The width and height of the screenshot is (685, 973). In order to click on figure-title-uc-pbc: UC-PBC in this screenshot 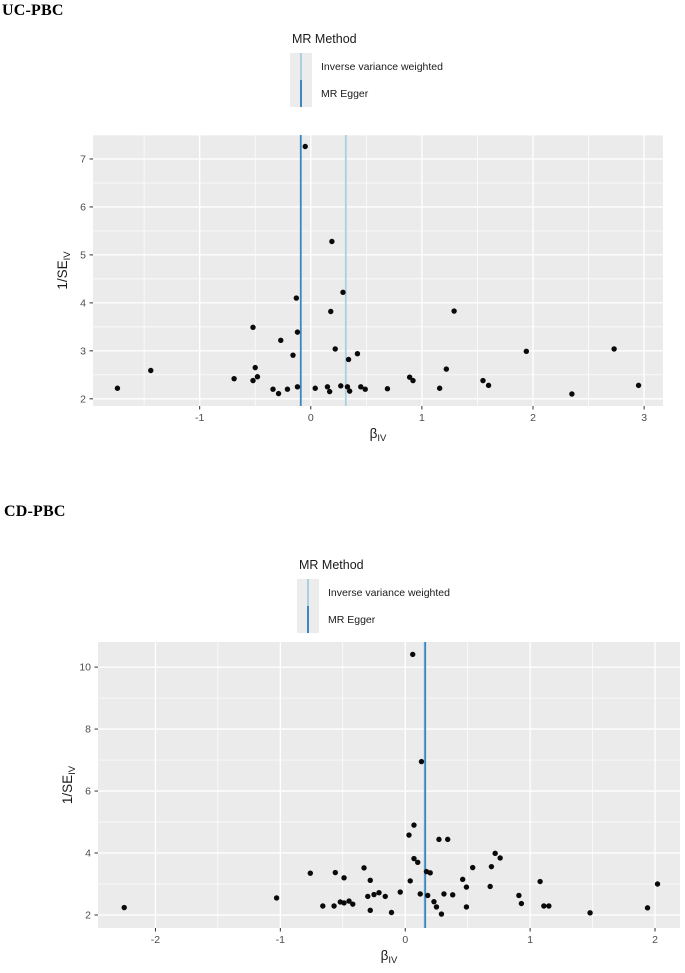, I will do `click(33, 10)`.